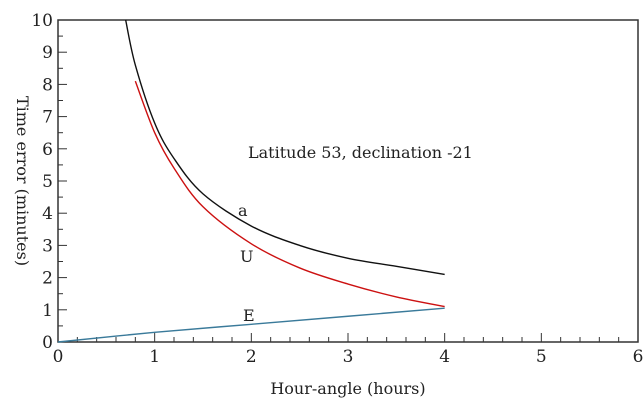 The image size is (644, 398). Describe the element at coordinates (251, 357) in the screenshot. I see `x-tick-label: 2` at that location.